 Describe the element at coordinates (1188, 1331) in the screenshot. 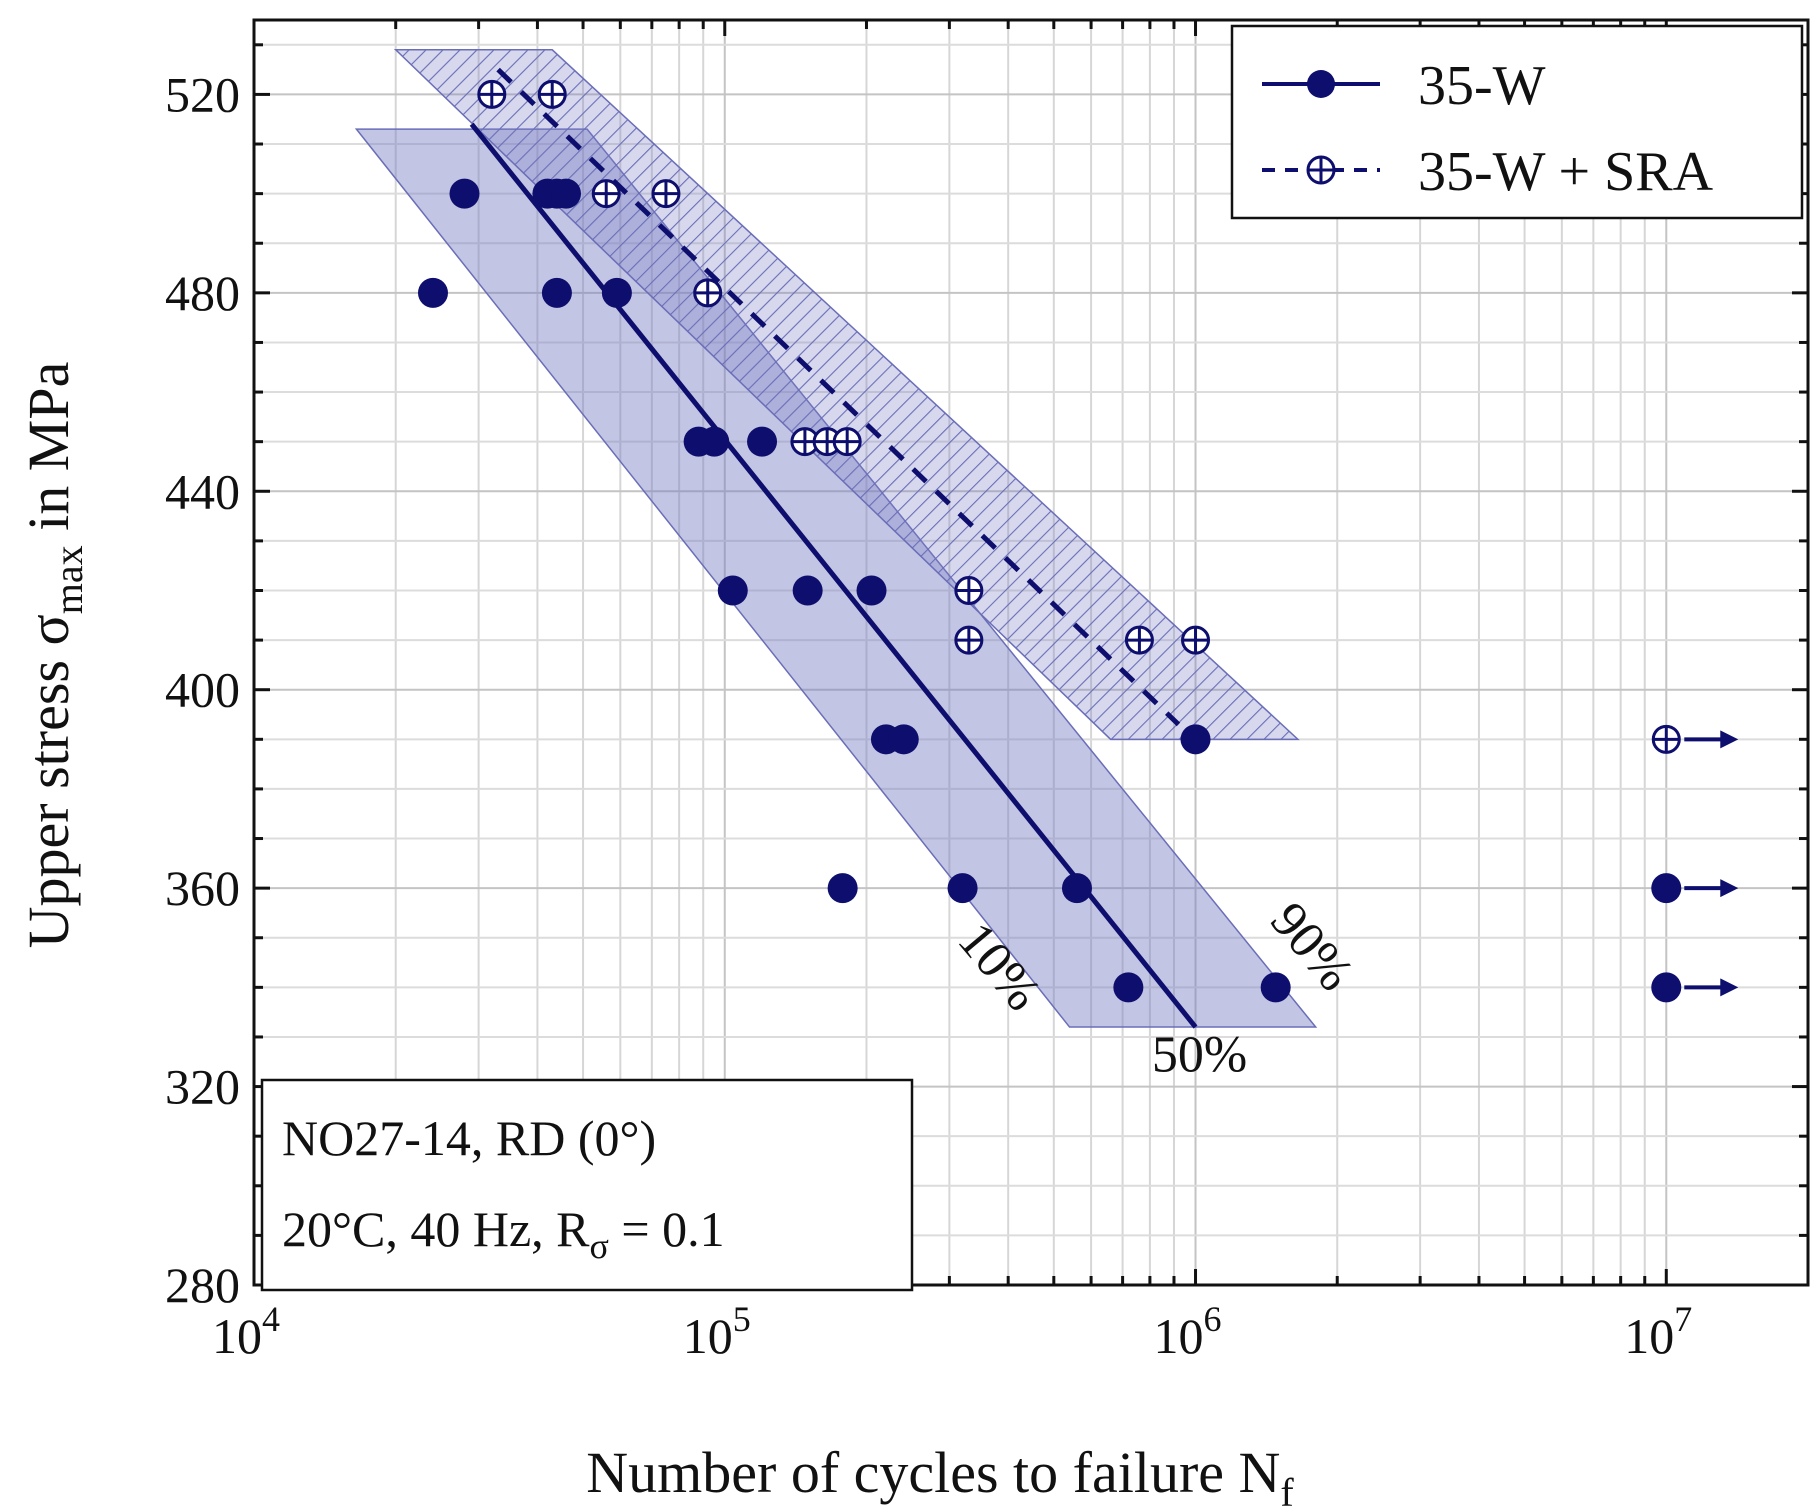

I see `x-tick-label: 10⁶` at that location.